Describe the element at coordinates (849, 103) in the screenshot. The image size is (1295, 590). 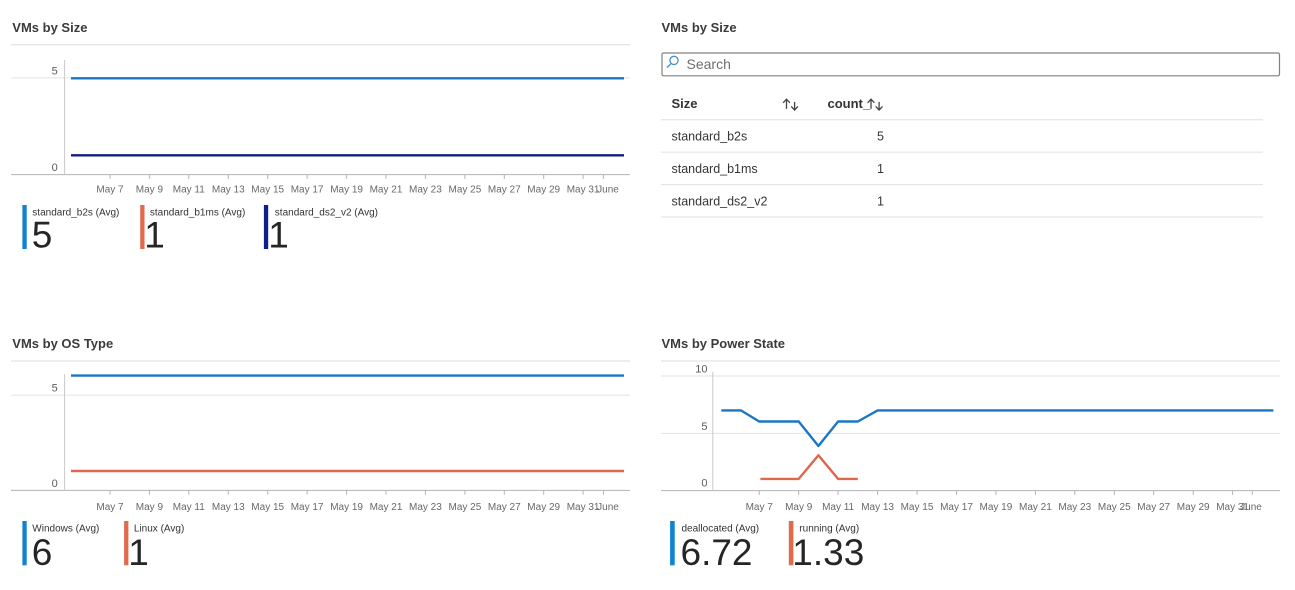
I see `svg-text: count_` at that location.